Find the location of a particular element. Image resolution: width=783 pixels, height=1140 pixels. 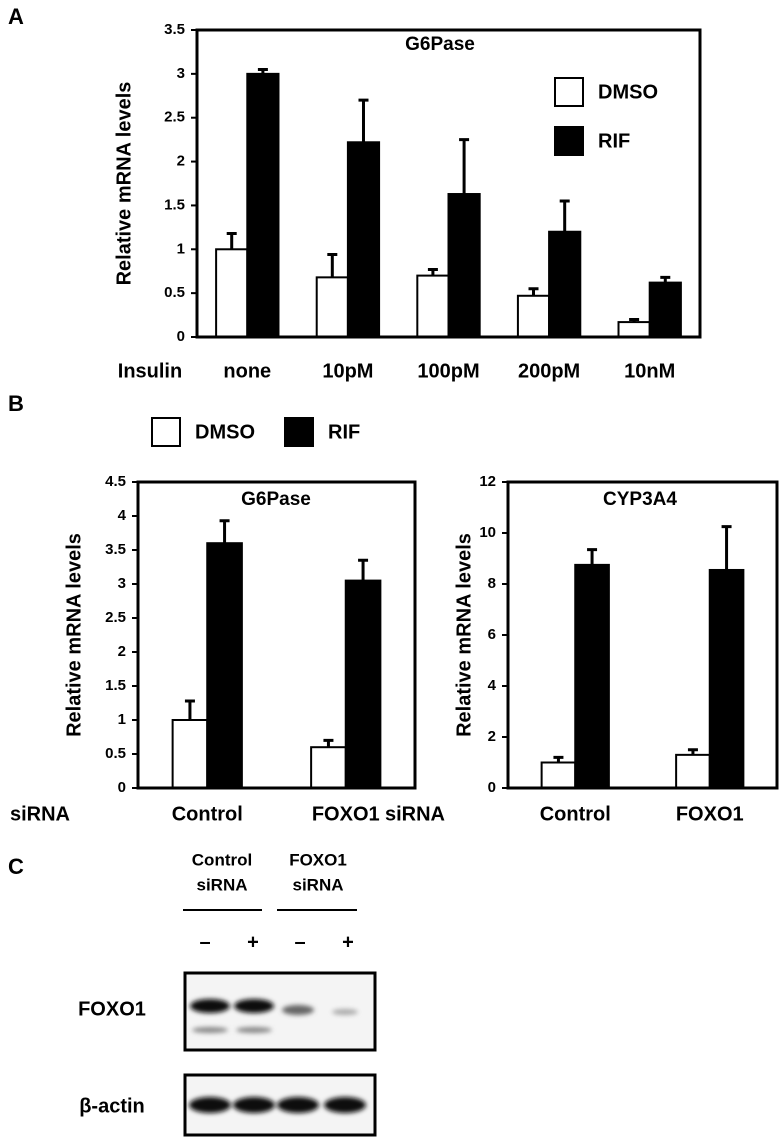

chart-title: CYP3A4 is located at coordinates (640, 499).